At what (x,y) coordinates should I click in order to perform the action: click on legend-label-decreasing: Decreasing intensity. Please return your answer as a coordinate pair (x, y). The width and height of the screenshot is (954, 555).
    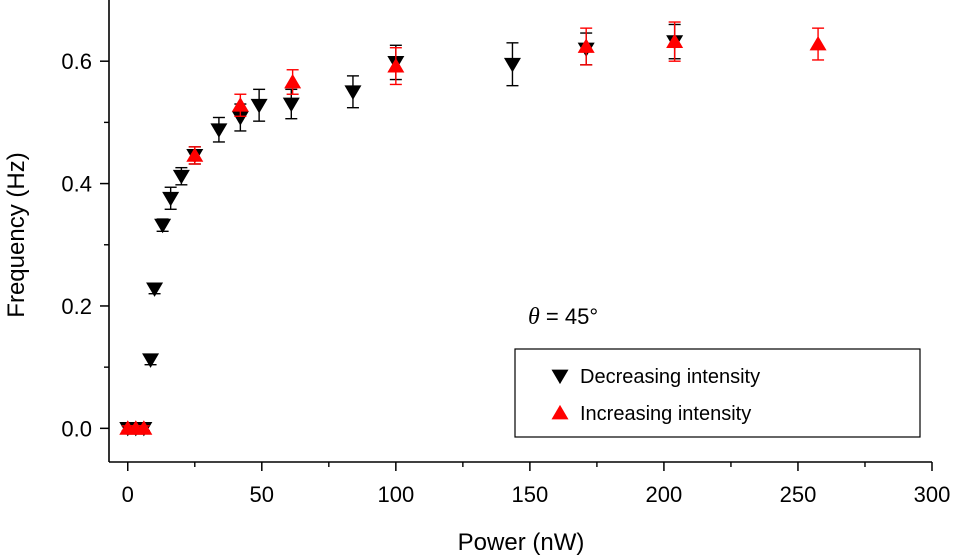
    Looking at the image, I should click on (670, 377).